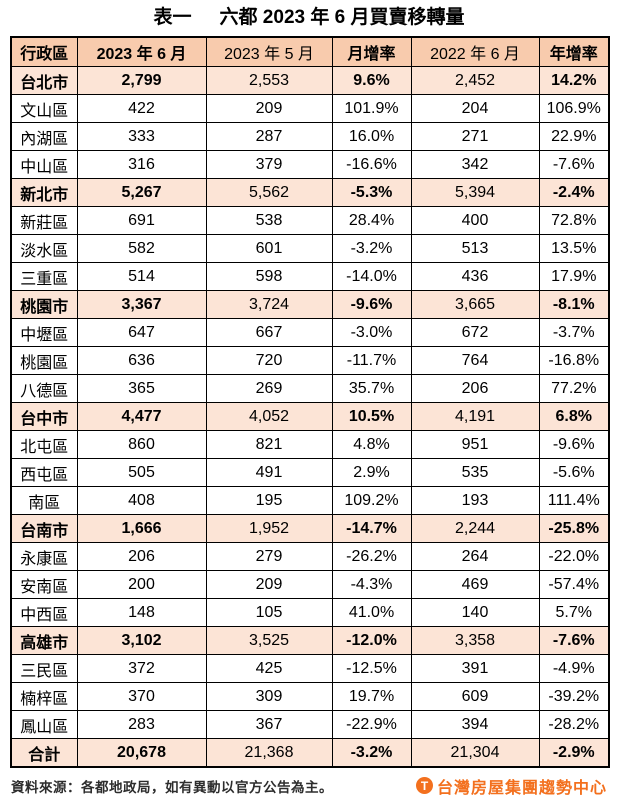 The height and width of the screenshot is (798, 618). Describe the element at coordinates (44, 361) in the screenshot. I see `district-cell: 桃園區` at that location.